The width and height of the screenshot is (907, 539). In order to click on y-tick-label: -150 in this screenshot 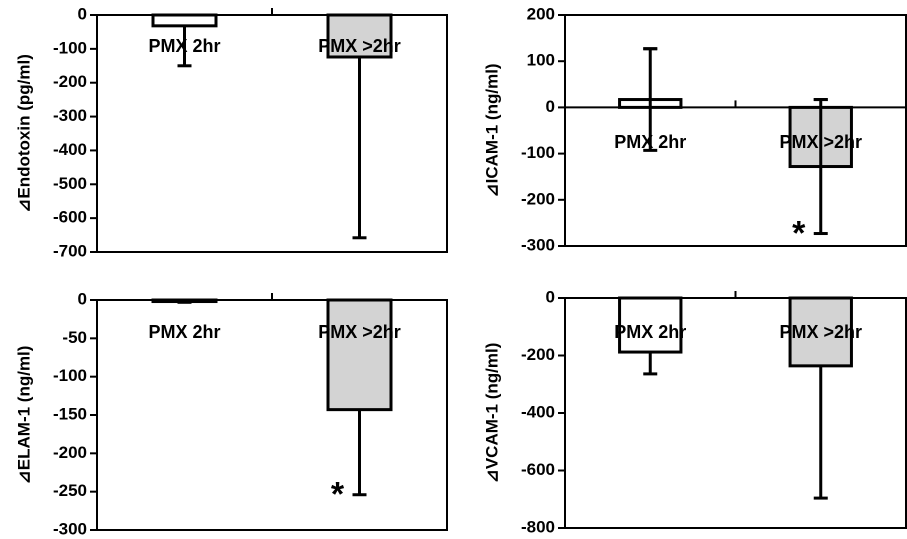, I will do `click(70, 413)`.